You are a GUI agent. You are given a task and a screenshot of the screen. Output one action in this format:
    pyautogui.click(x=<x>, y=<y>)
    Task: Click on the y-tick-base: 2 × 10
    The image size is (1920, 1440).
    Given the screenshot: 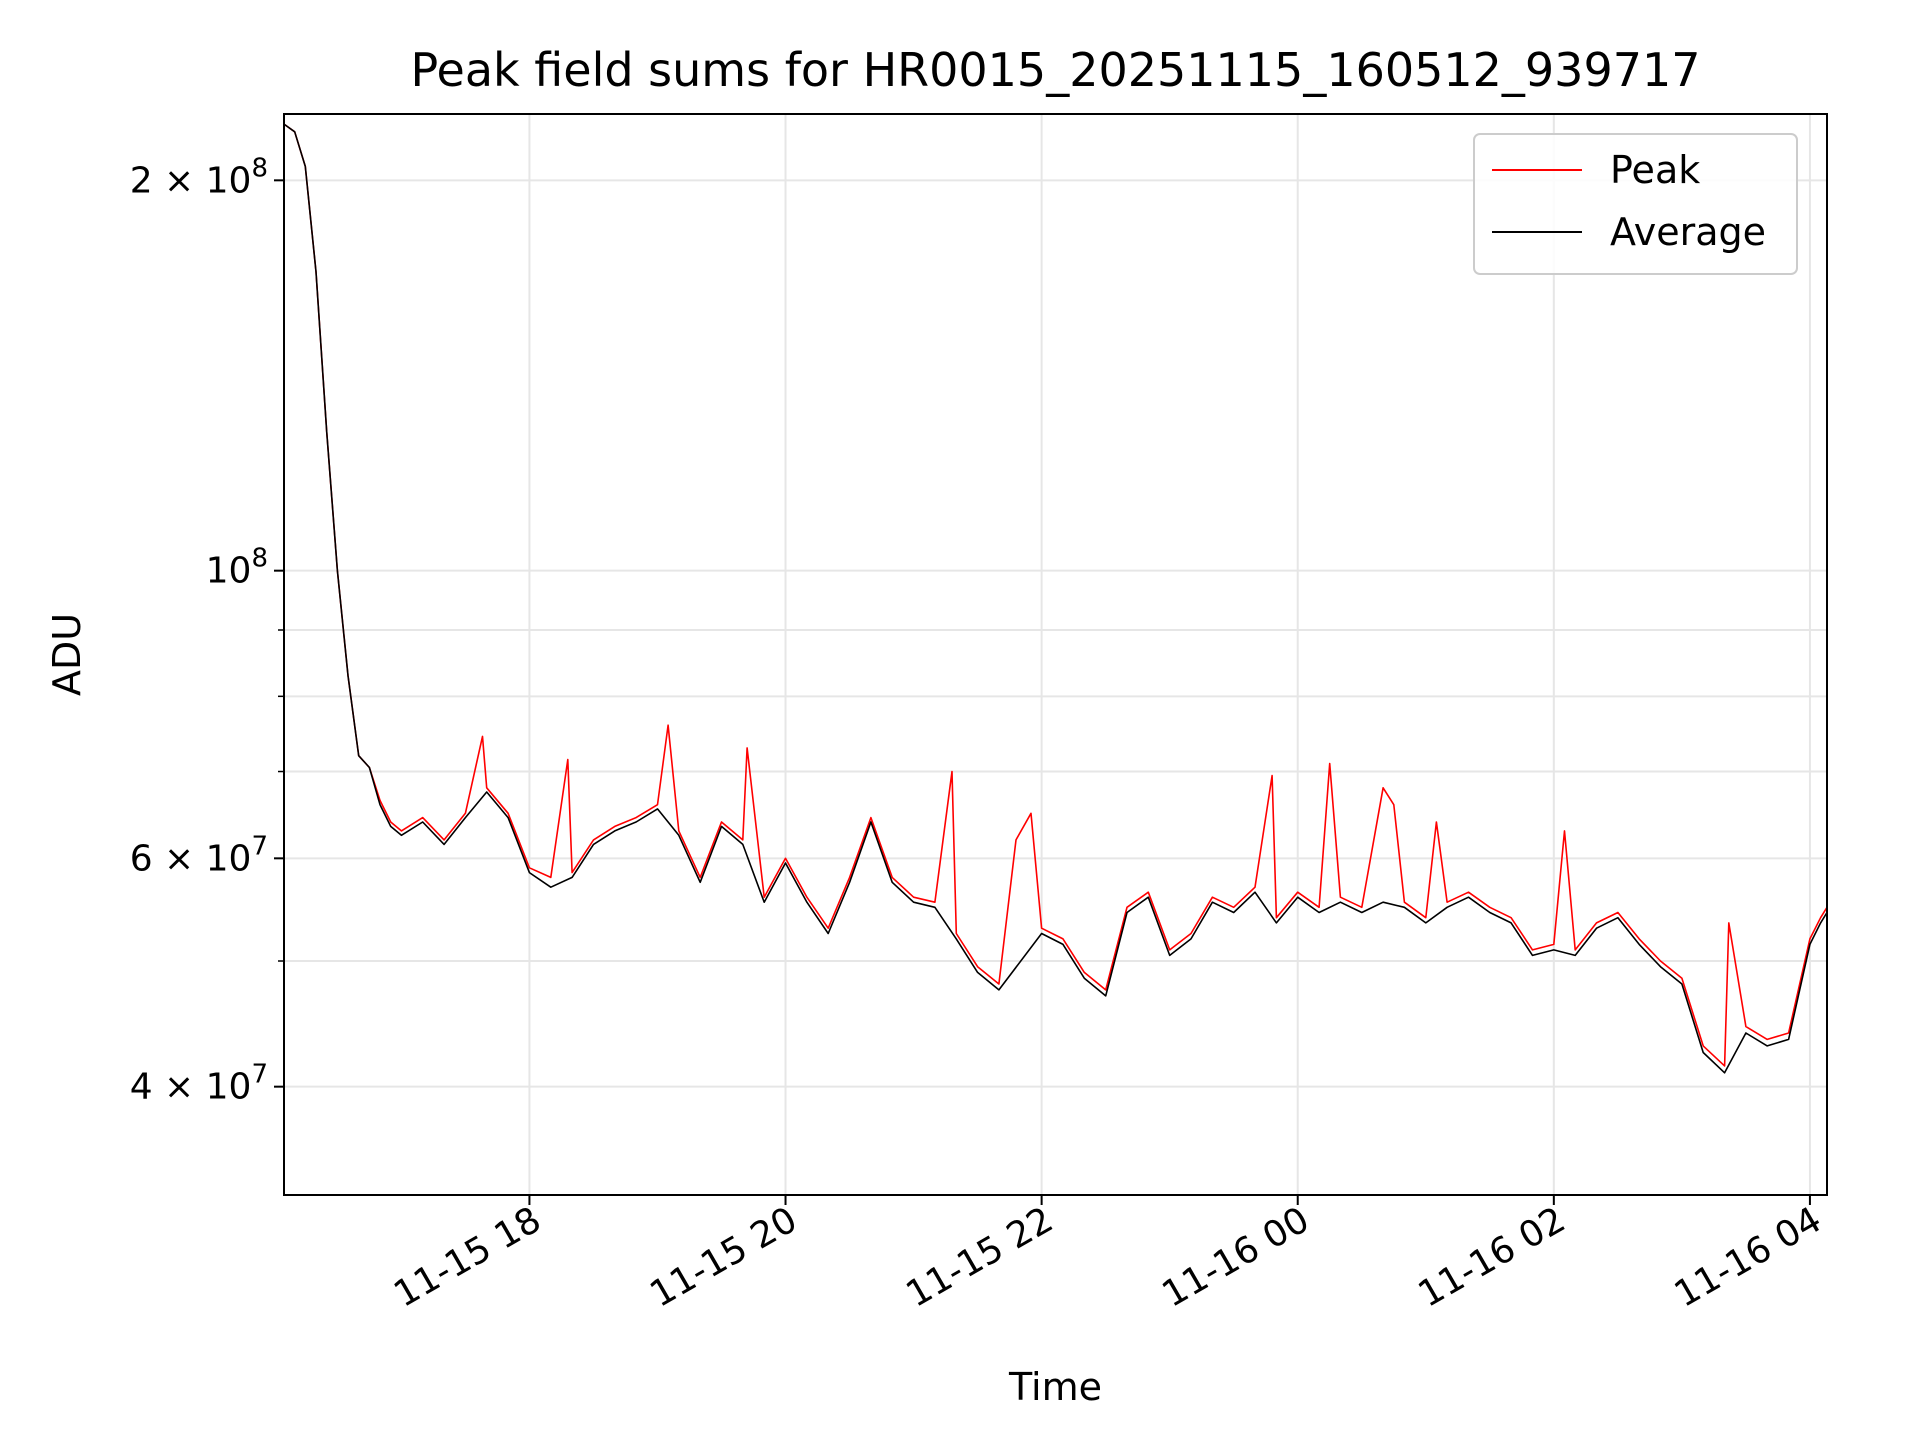 What is the action you would take?
    pyautogui.click(x=191, y=180)
    